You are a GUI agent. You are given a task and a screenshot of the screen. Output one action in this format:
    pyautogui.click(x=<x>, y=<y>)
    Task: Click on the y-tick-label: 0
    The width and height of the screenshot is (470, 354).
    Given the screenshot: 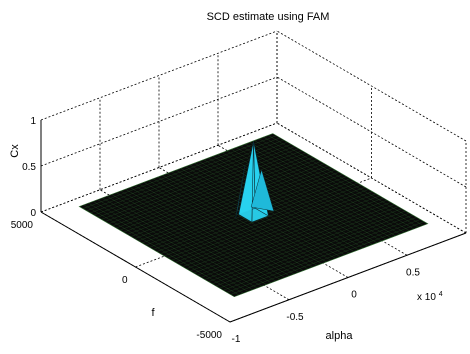 What is the action you would take?
    pyautogui.click(x=125, y=280)
    